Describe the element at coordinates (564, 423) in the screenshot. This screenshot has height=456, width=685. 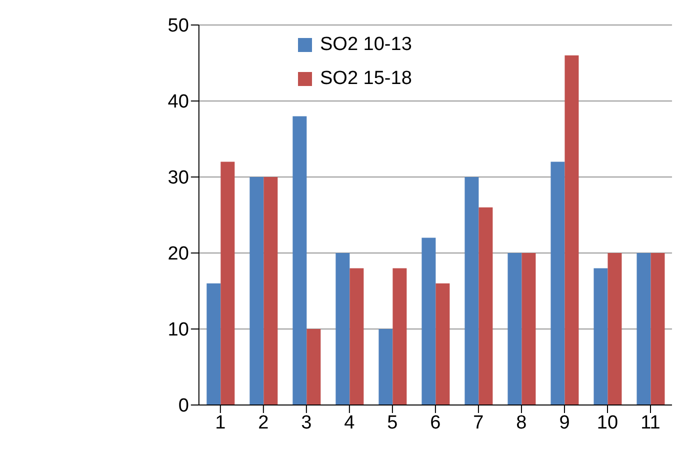
I see `x-tick-label: 9` at that location.